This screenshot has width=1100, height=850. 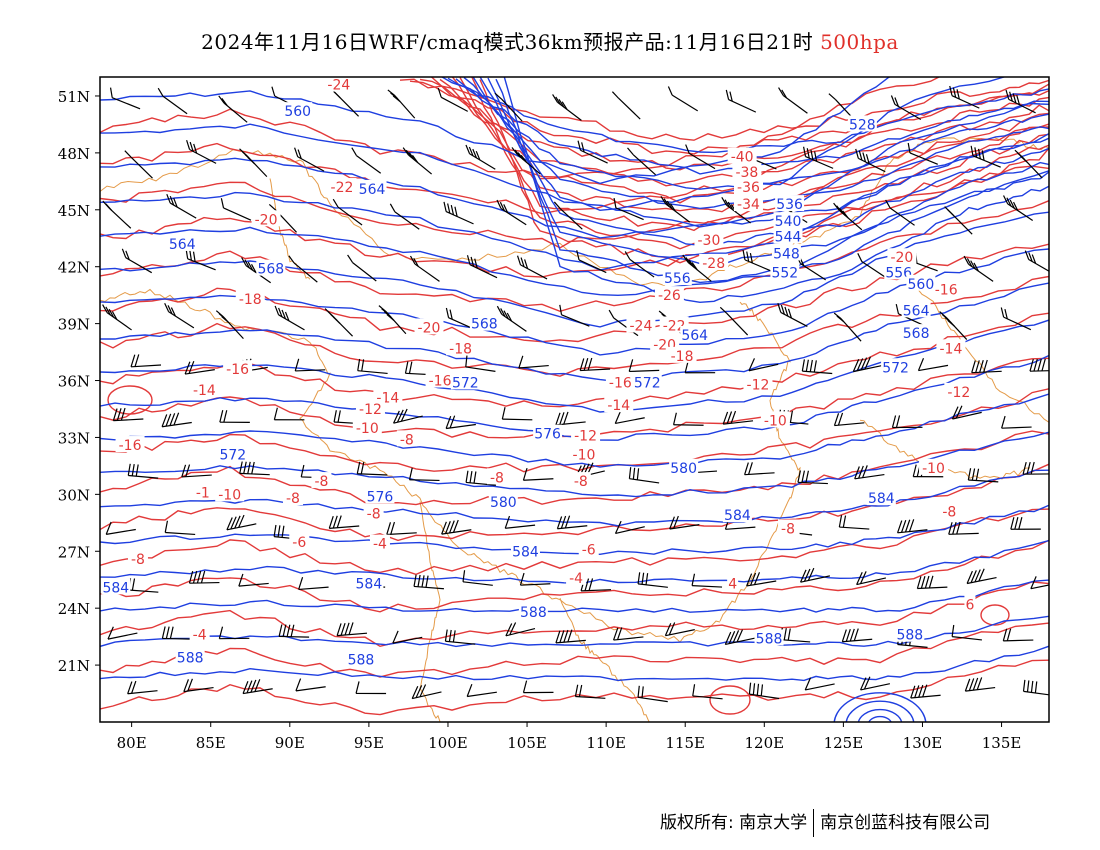 What do you see at coordinates (862, 125) in the screenshot?
I see `height-contour-label: 528` at bounding box center [862, 125].